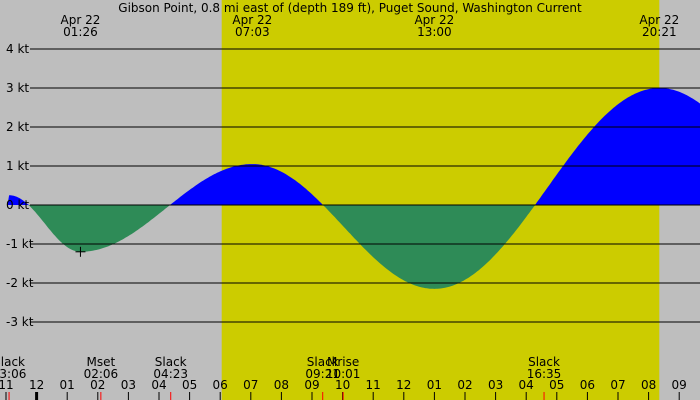 The height and width of the screenshot is (400, 700). I want to click on extreme-markers, so click(80, 251).